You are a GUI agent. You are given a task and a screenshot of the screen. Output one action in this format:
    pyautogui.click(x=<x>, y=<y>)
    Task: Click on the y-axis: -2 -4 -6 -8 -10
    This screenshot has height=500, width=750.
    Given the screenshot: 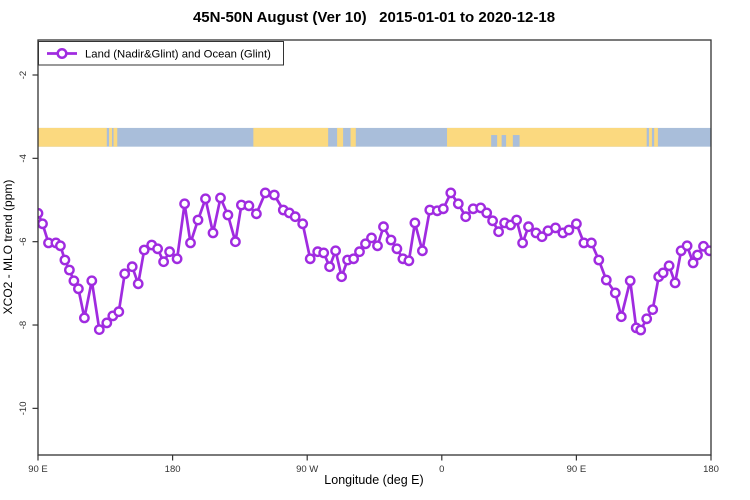 What is the action you would take?
    pyautogui.click(x=28, y=243)
    